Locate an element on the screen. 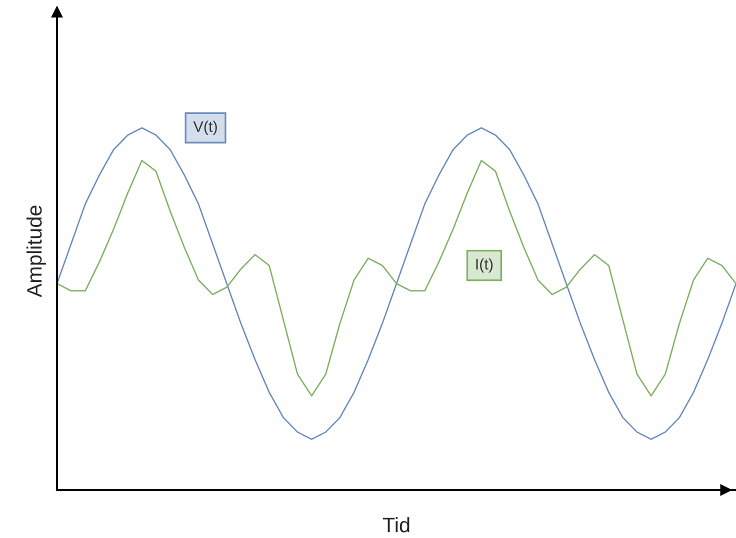 The image size is (736, 538). text: I(t) is located at coordinates (484, 265).